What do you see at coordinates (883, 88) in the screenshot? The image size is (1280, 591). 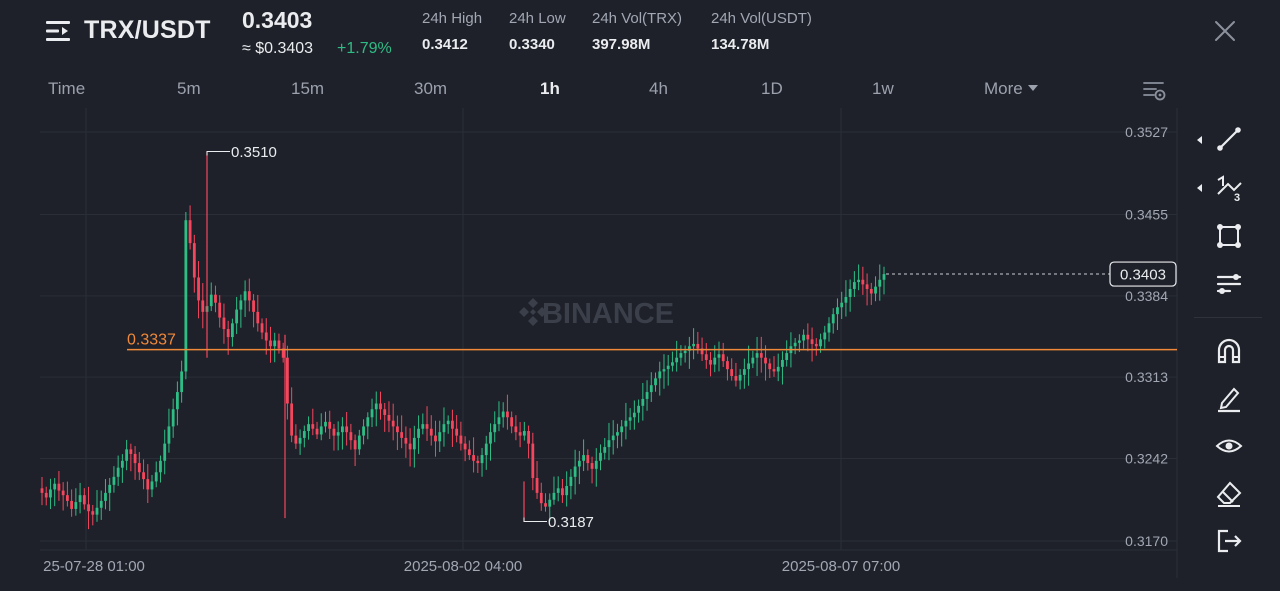 I see `tab-1w: 1w` at bounding box center [883, 88].